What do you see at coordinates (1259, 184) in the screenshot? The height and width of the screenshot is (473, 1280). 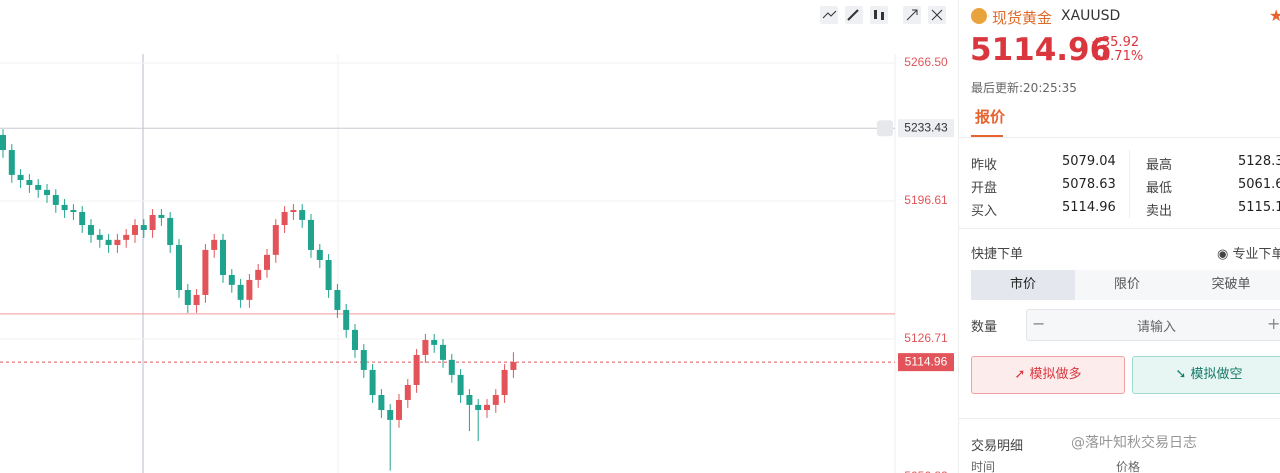 I see `quote-value: 5061.60` at bounding box center [1259, 184].